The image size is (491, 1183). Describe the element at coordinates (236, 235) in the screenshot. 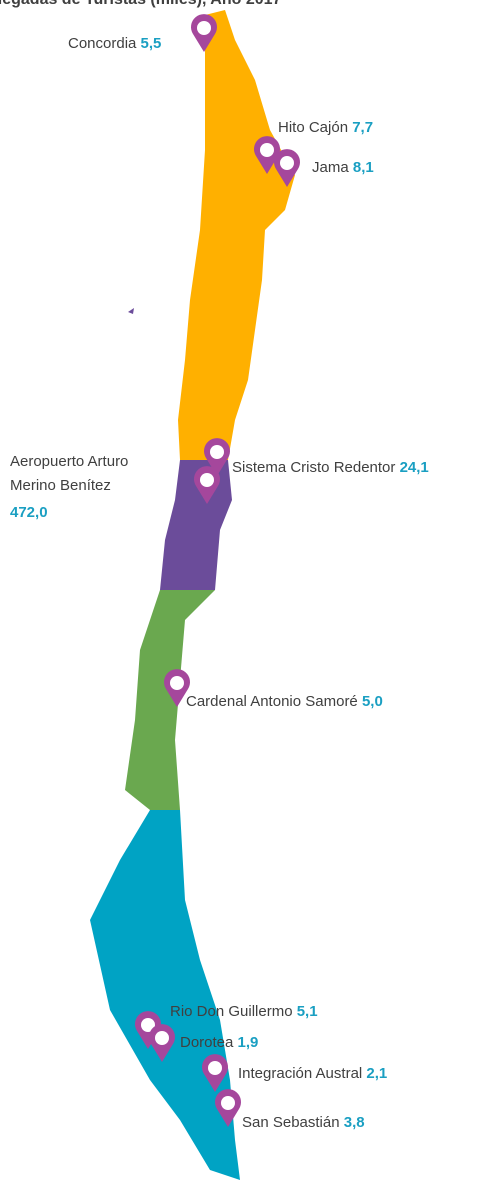

I see `region-north` at that location.